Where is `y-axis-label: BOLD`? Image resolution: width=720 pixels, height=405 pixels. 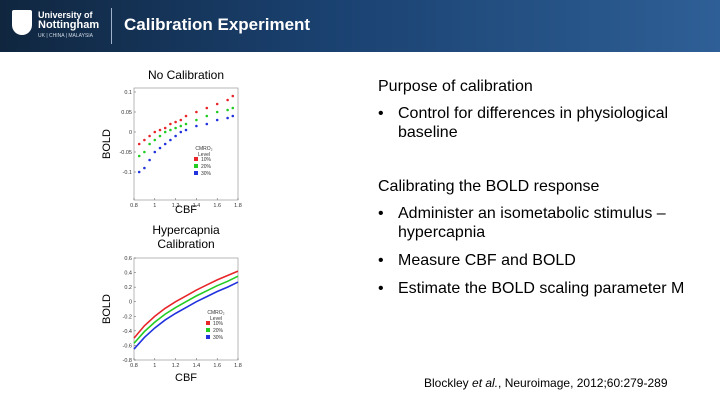 y-axis-label: BOLD is located at coordinates (107, 144).